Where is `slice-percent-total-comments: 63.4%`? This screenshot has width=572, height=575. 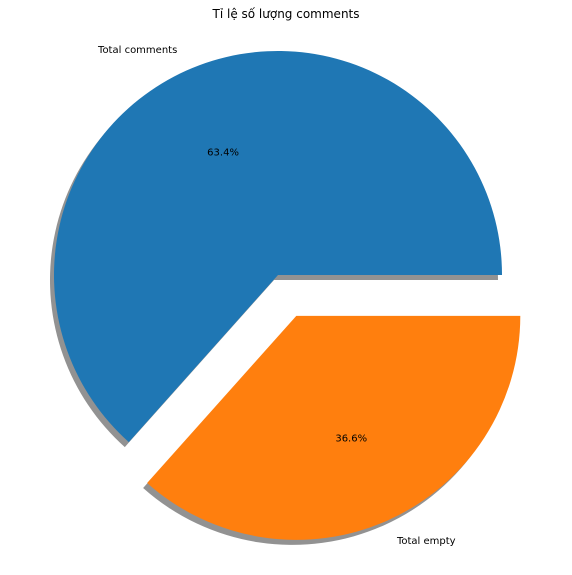 slice-percent-total-comments: 63.4% is located at coordinates (223, 152).